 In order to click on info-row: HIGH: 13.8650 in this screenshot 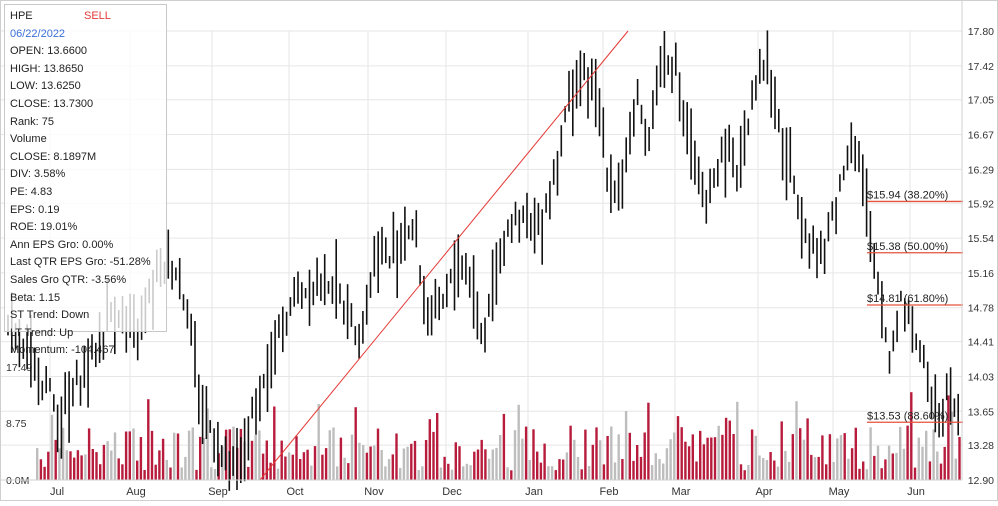, I will do `click(47, 68)`.